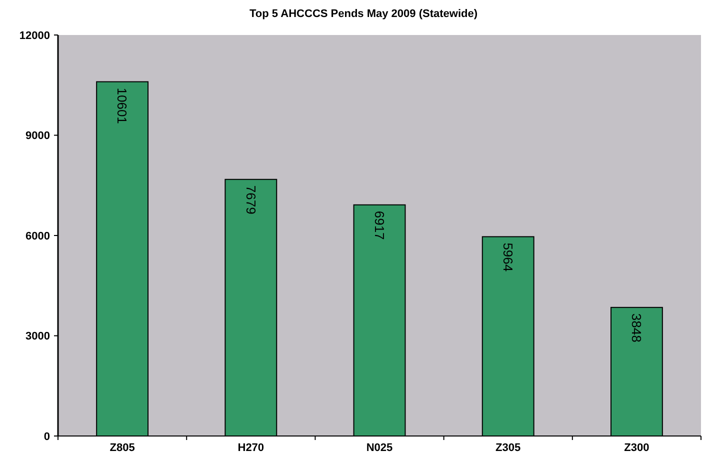  Describe the element at coordinates (250, 199) in the screenshot. I see `data-label: 7679` at that location.